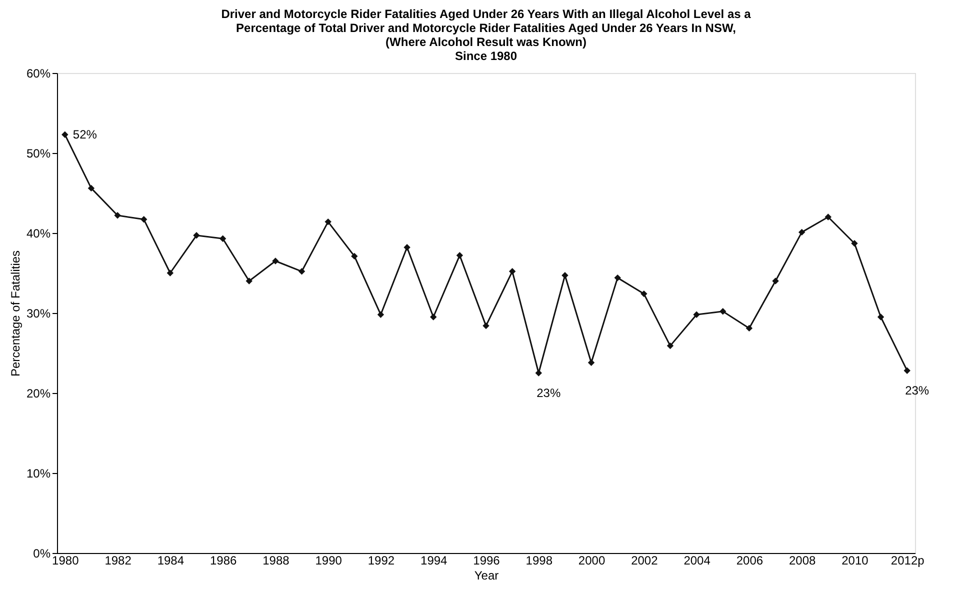 The image size is (953, 589). I want to click on x-tick-label: 1986, so click(223, 561).